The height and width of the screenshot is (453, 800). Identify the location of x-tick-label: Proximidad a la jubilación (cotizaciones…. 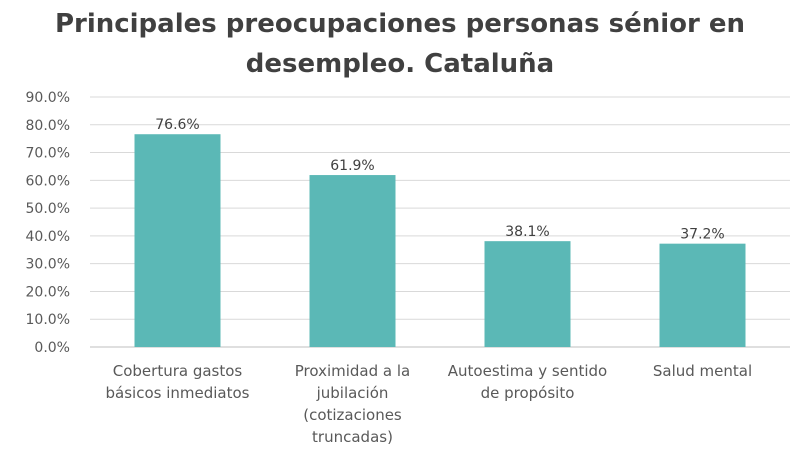
(352, 404).